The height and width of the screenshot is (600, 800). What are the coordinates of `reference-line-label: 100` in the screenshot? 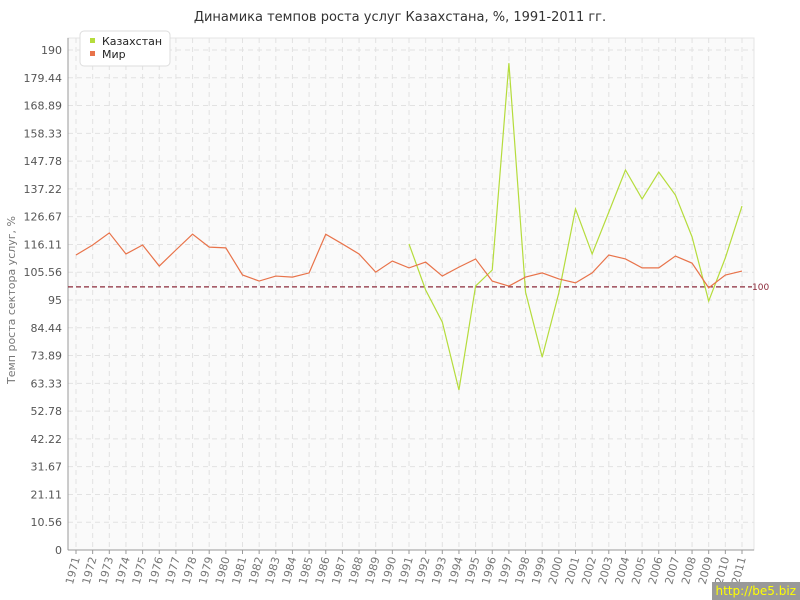 It's located at (760, 288).